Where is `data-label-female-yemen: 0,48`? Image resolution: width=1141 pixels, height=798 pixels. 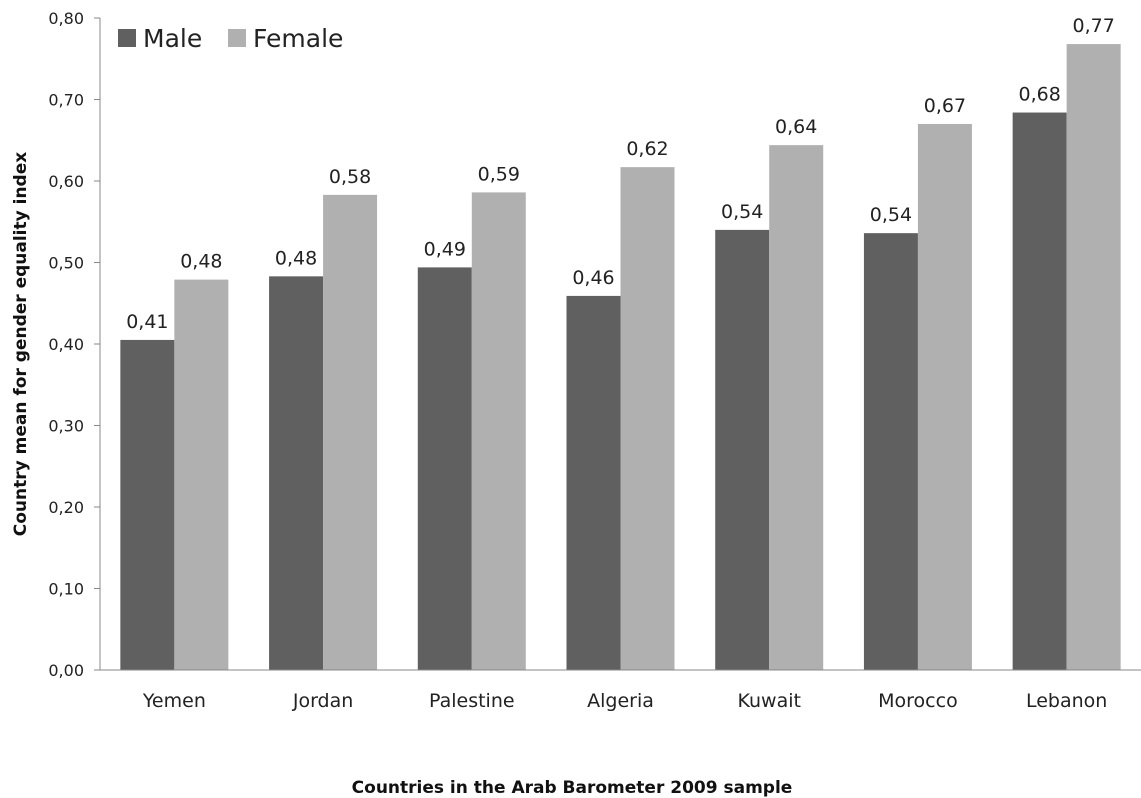 data-label-female-yemen: 0,48 is located at coordinates (201, 262).